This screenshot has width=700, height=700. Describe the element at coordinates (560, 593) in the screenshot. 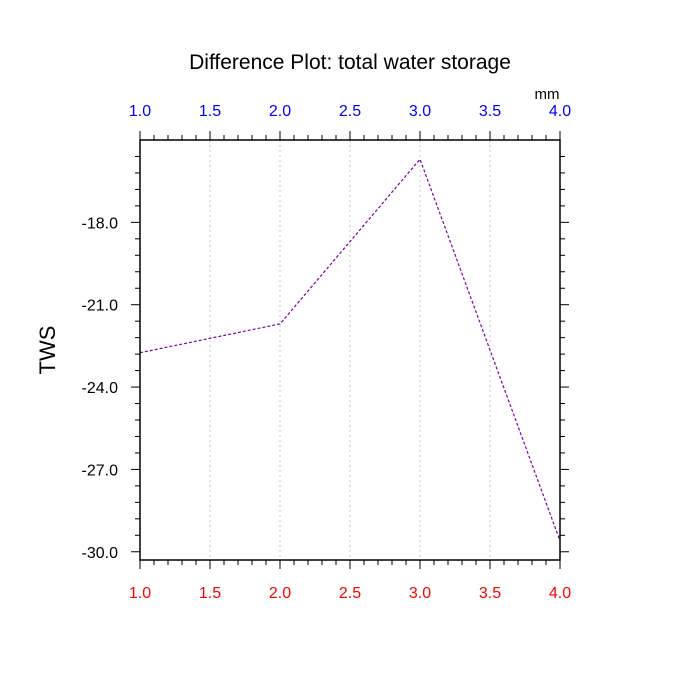

I see `x-tick-label-bottom: 4.0` at that location.